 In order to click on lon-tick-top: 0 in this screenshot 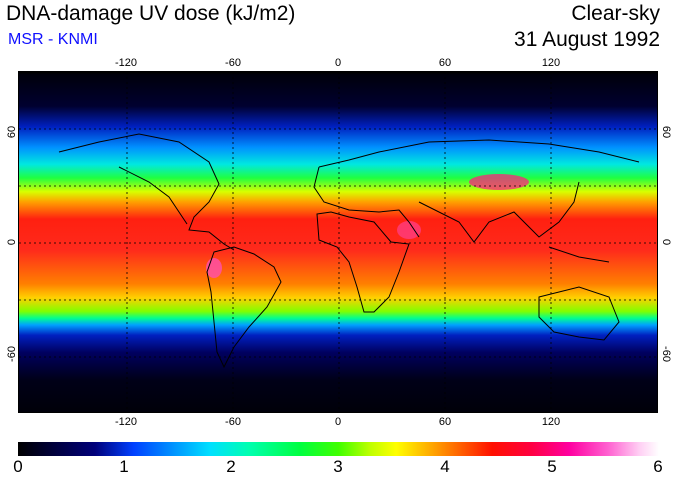, I will do `click(338, 63)`.